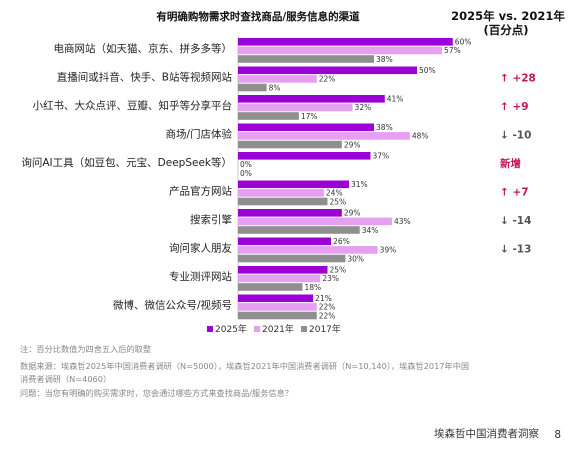 This screenshot has width=573, height=451. I want to click on value-label-2017: 17%, so click(309, 116).